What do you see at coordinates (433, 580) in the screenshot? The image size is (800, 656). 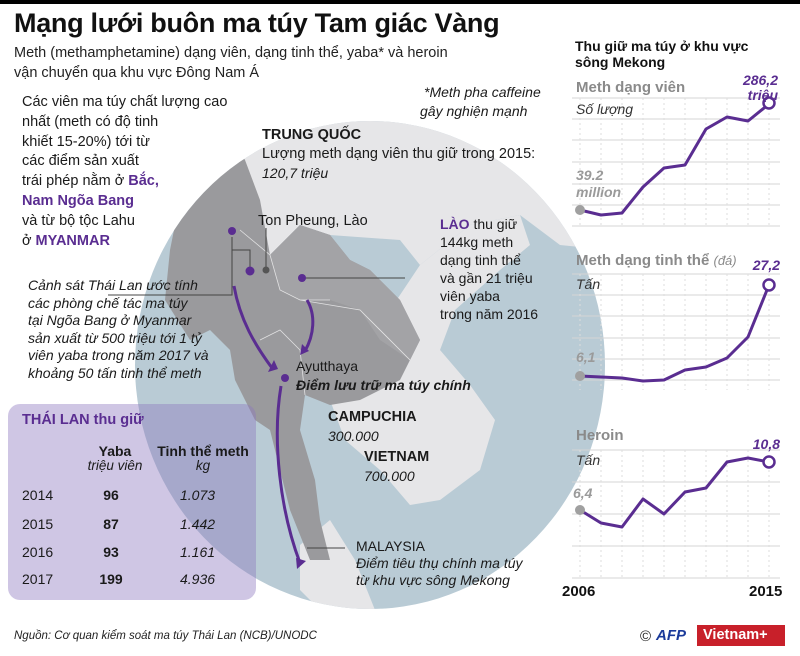 I see `country-desc: từ khu vực sông Mekong` at bounding box center [433, 580].